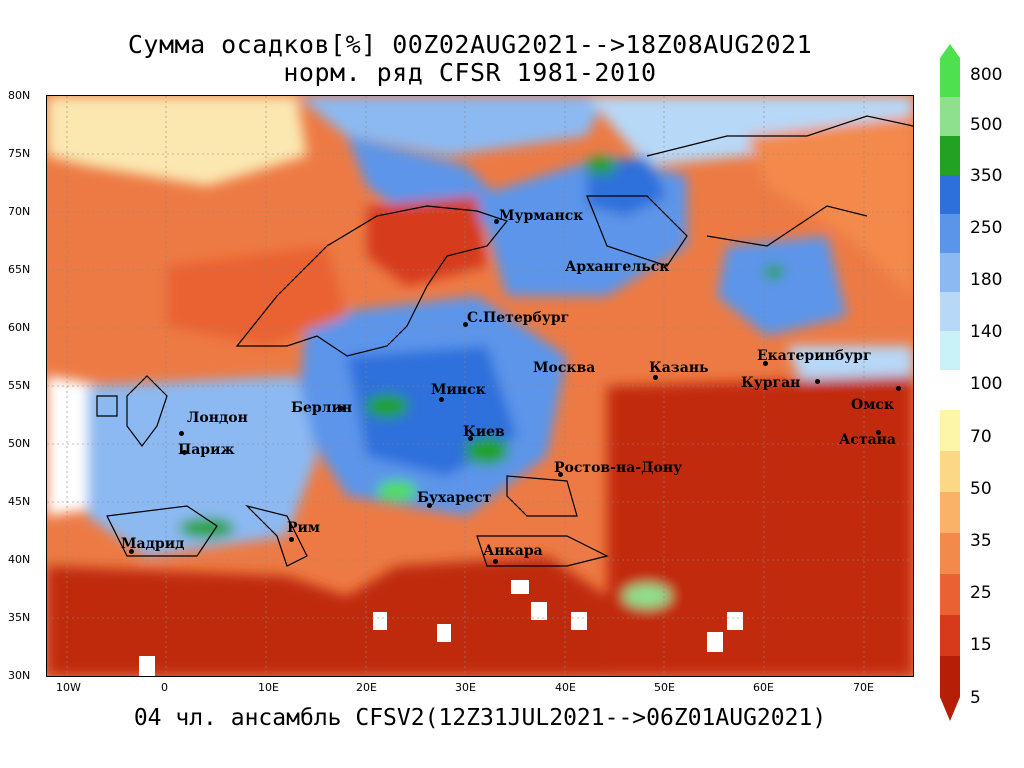  What do you see at coordinates (465, 687) in the screenshot?
I see `lon-label: 30E` at bounding box center [465, 687].